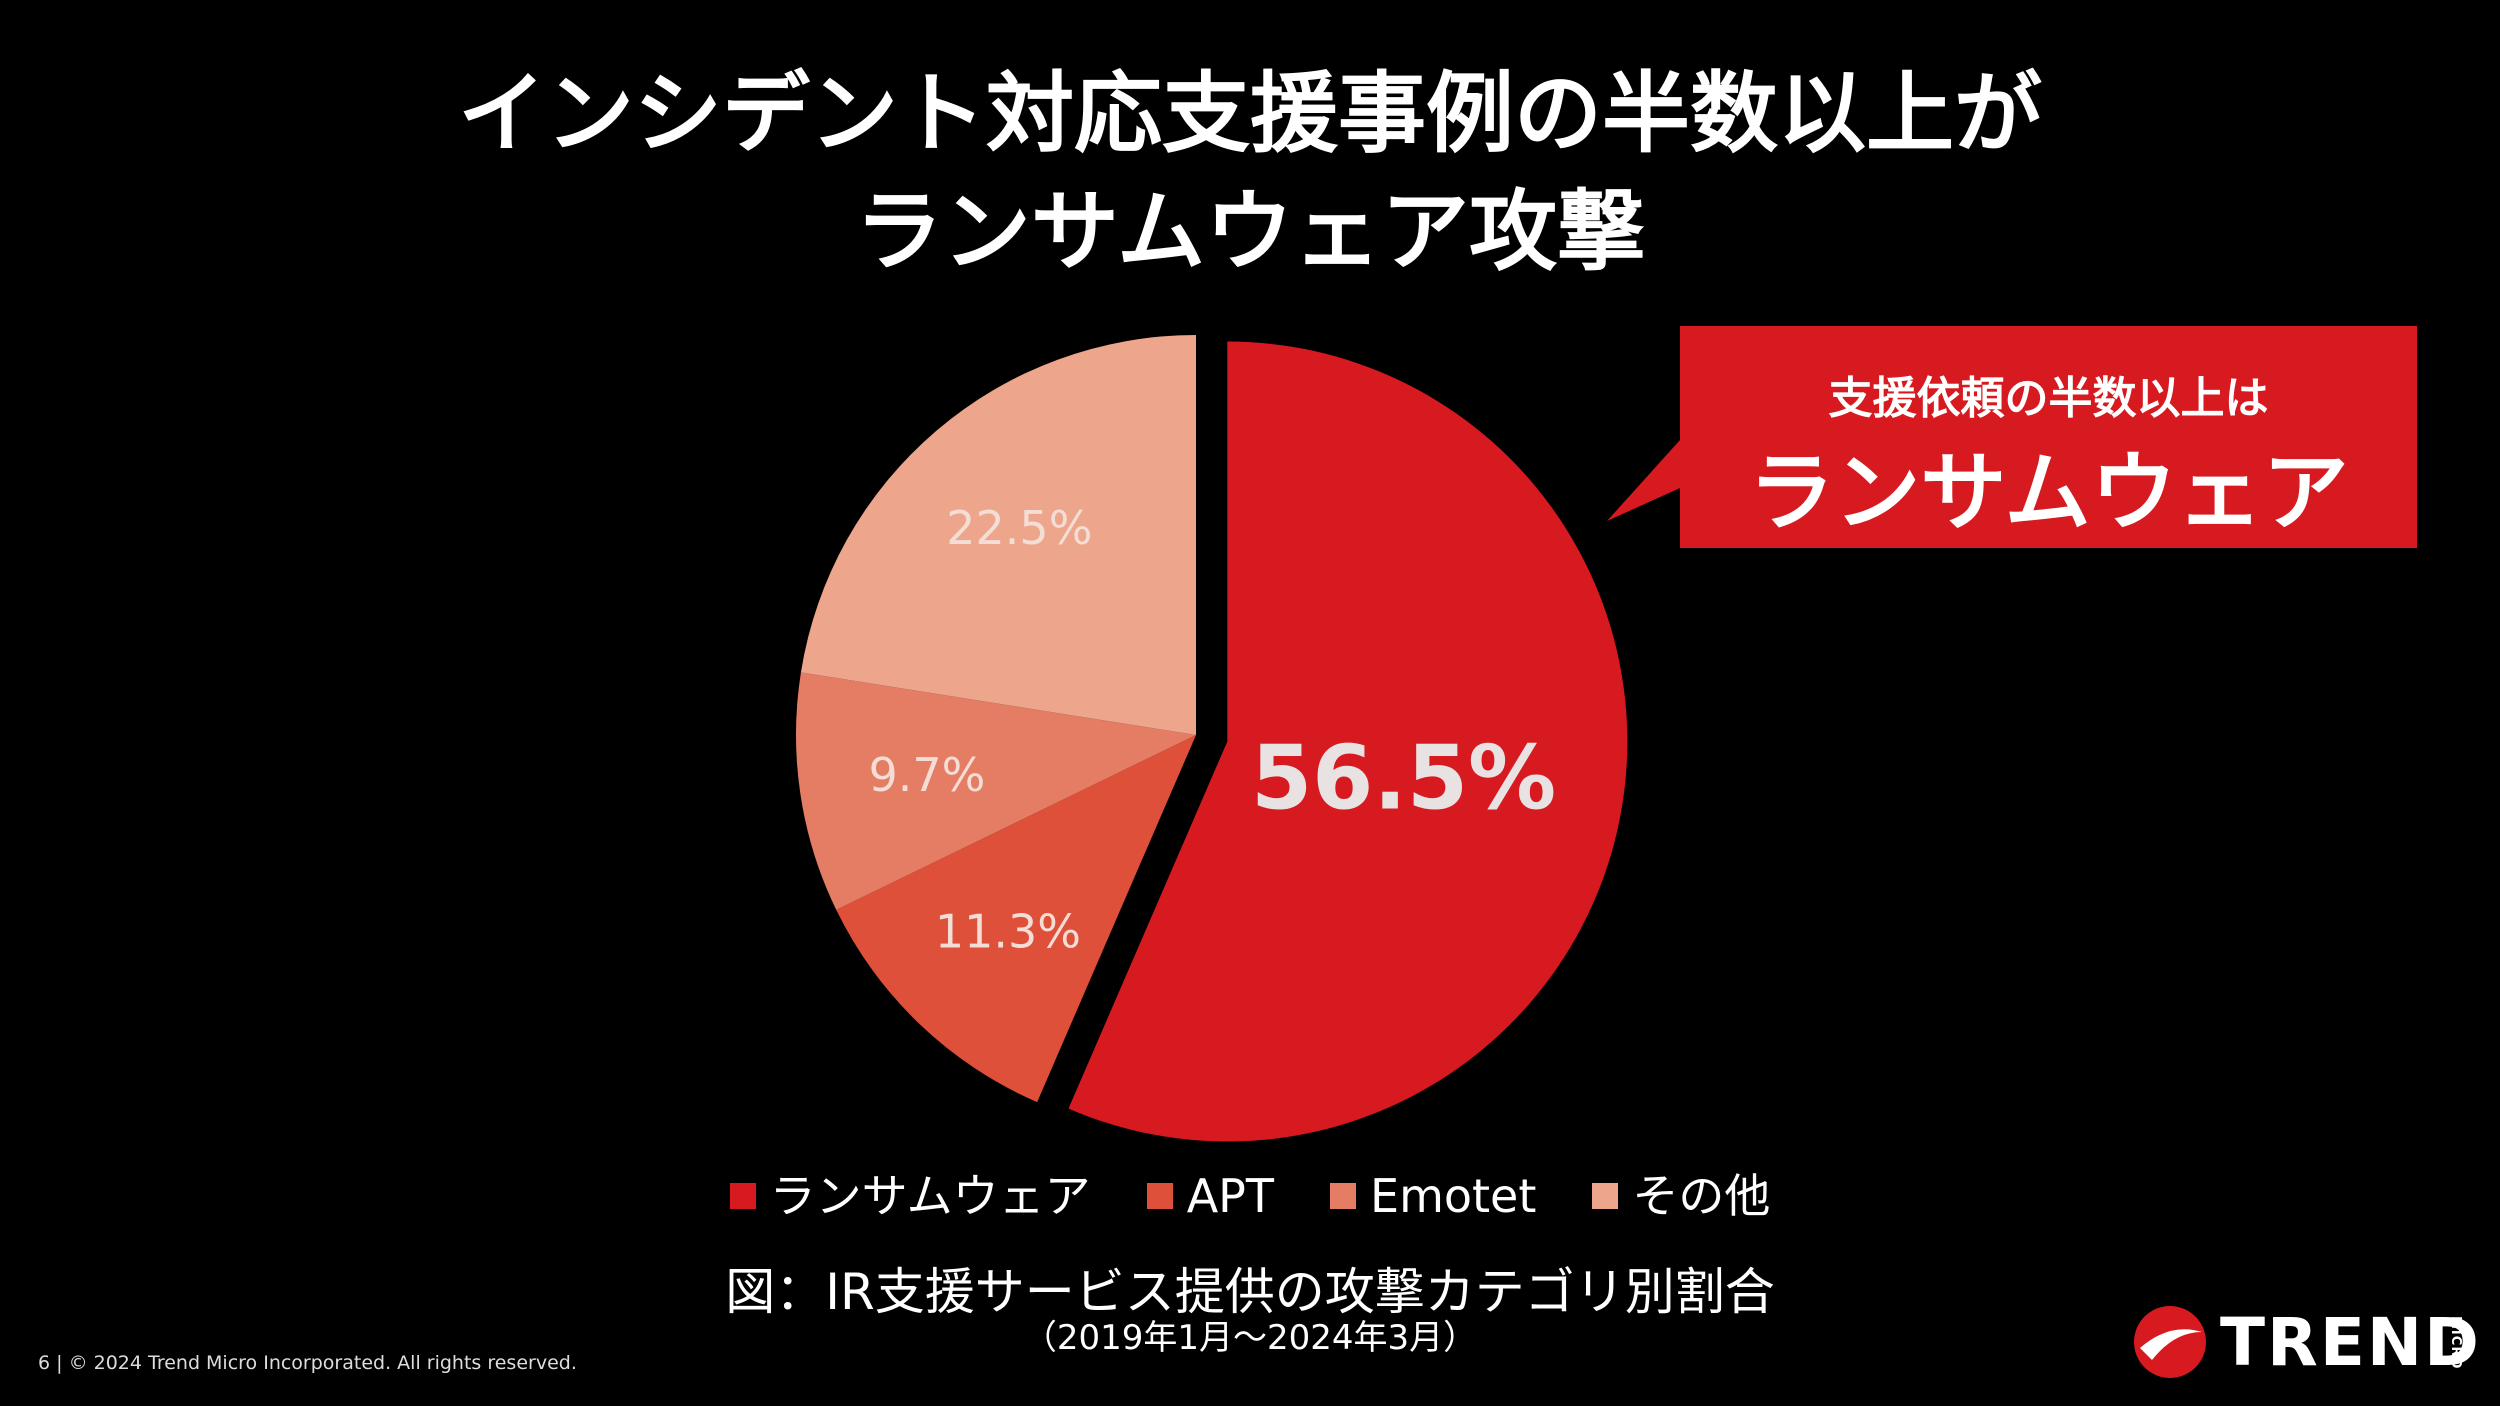 The height and width of the screenshot is (1406, 2500). What do you see at coordinates (1019, 528) in the screenshot?
I see `data-label-other: 22.5%` at bounding box center [1019, 528].